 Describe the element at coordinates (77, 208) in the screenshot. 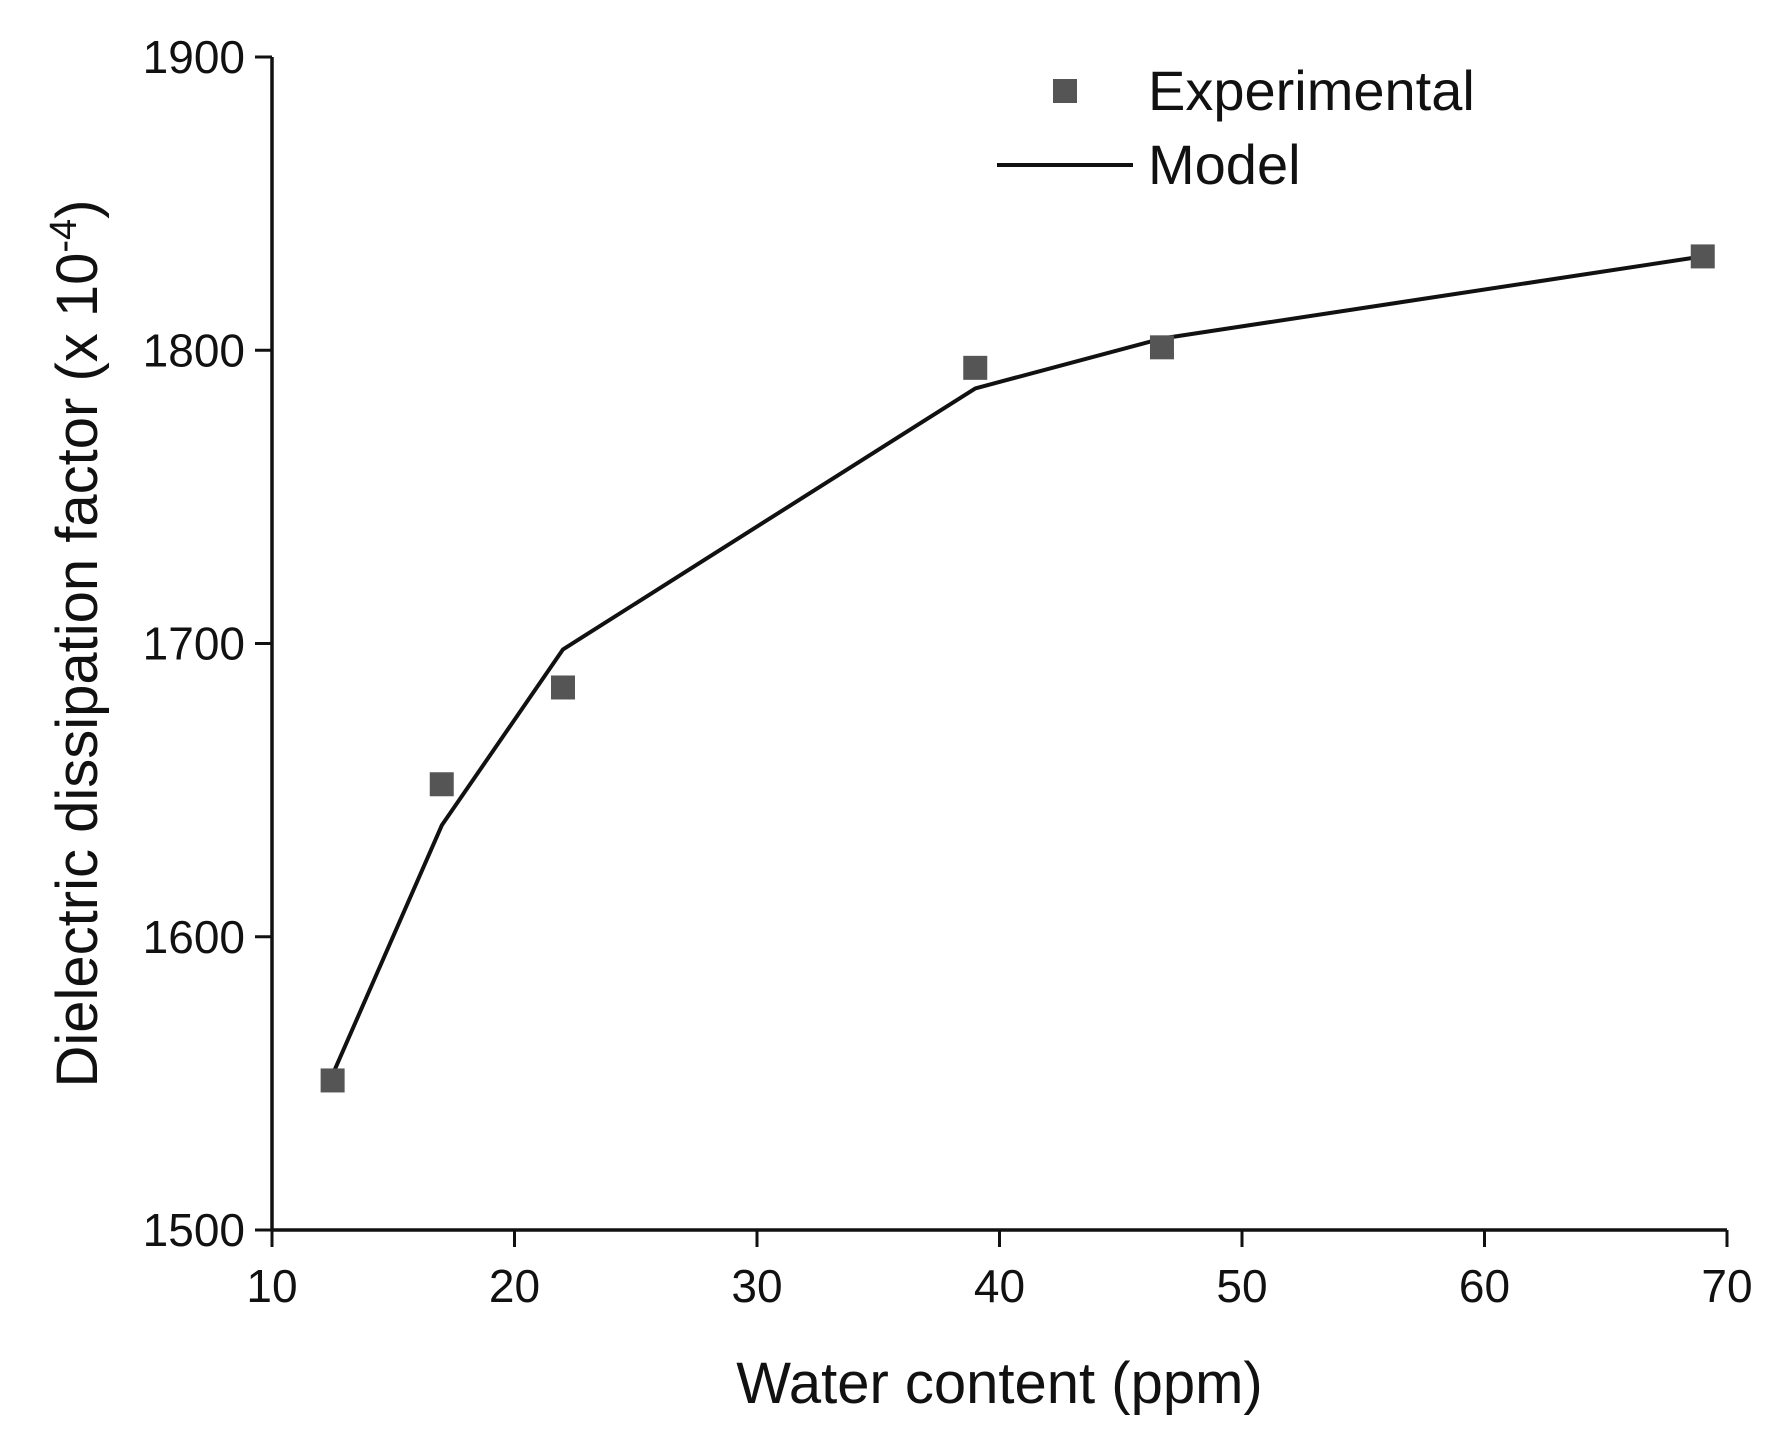

I see `y-axis-title-close: )` at that location.